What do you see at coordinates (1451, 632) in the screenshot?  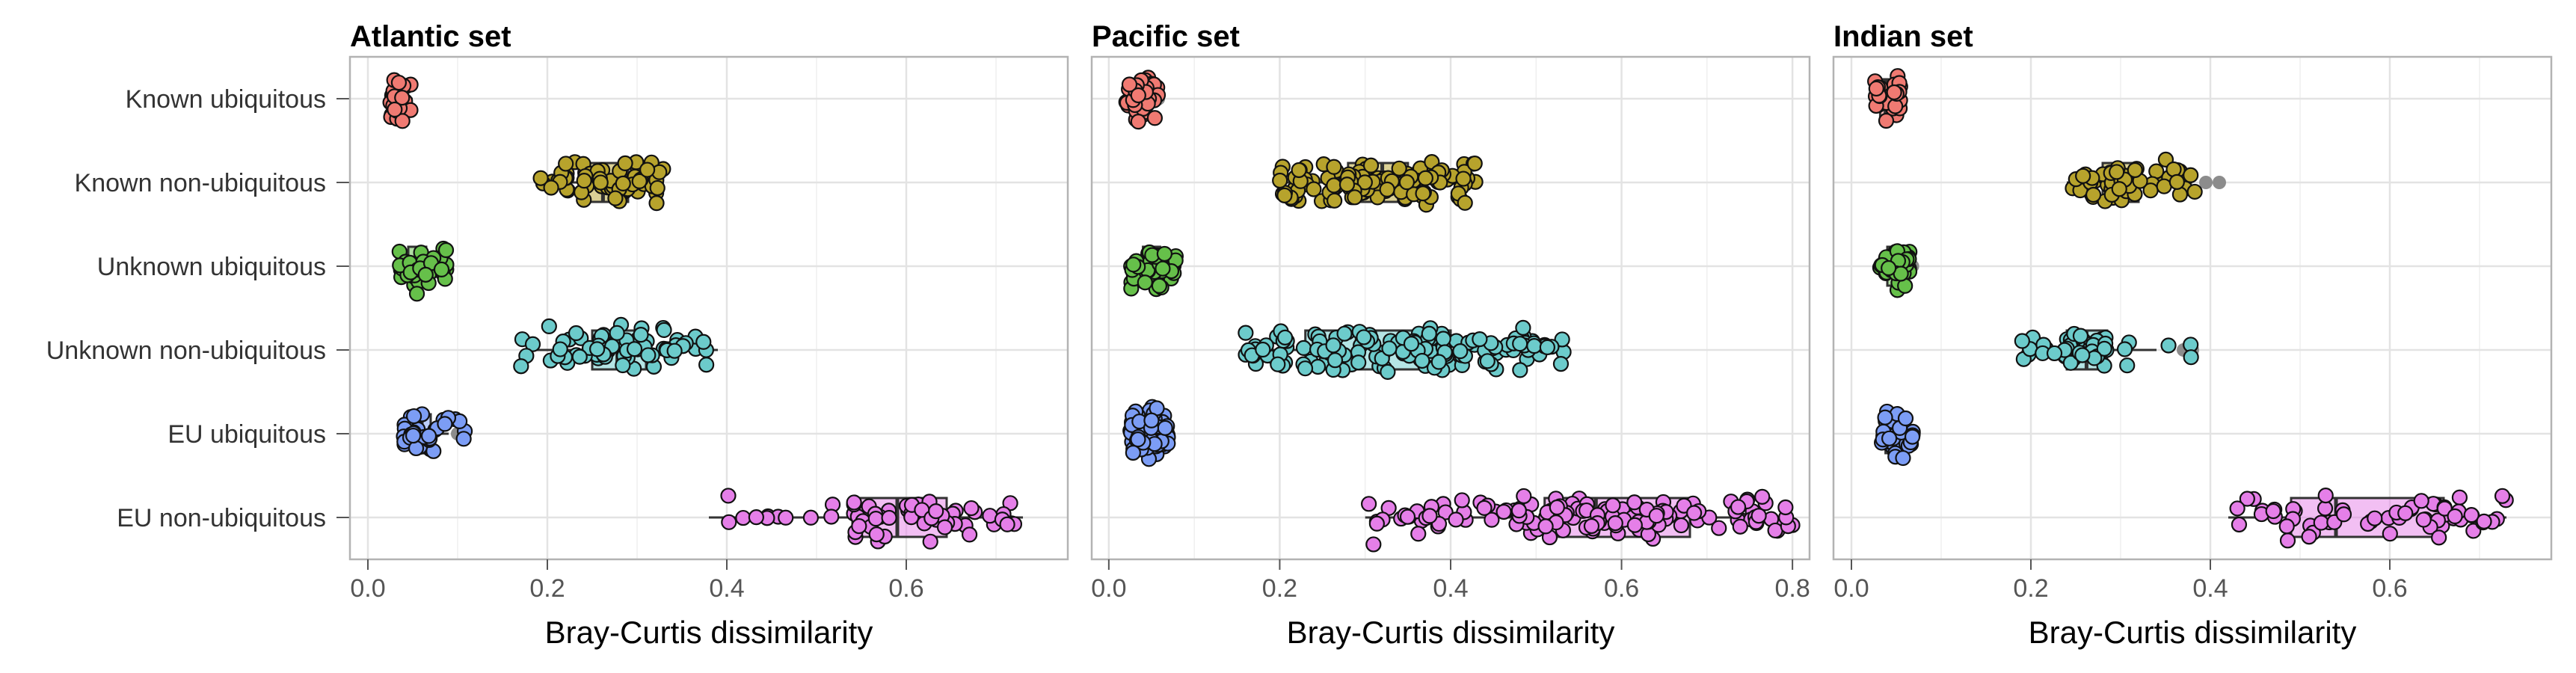 I see `x-axis-label: Bray-Curtis dissimilarity` at bounding box center [1451, 632].